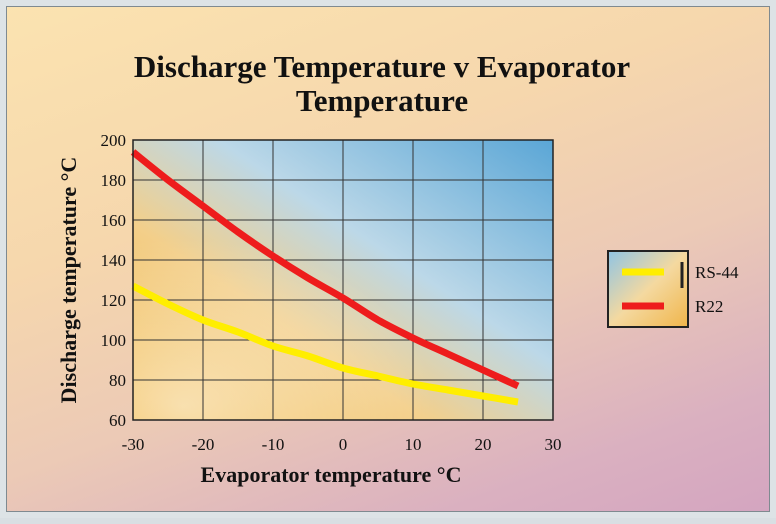  Describe the element at coordinates (114, 140) in the screenshot. I see `y-tick-label: 200` at that location.